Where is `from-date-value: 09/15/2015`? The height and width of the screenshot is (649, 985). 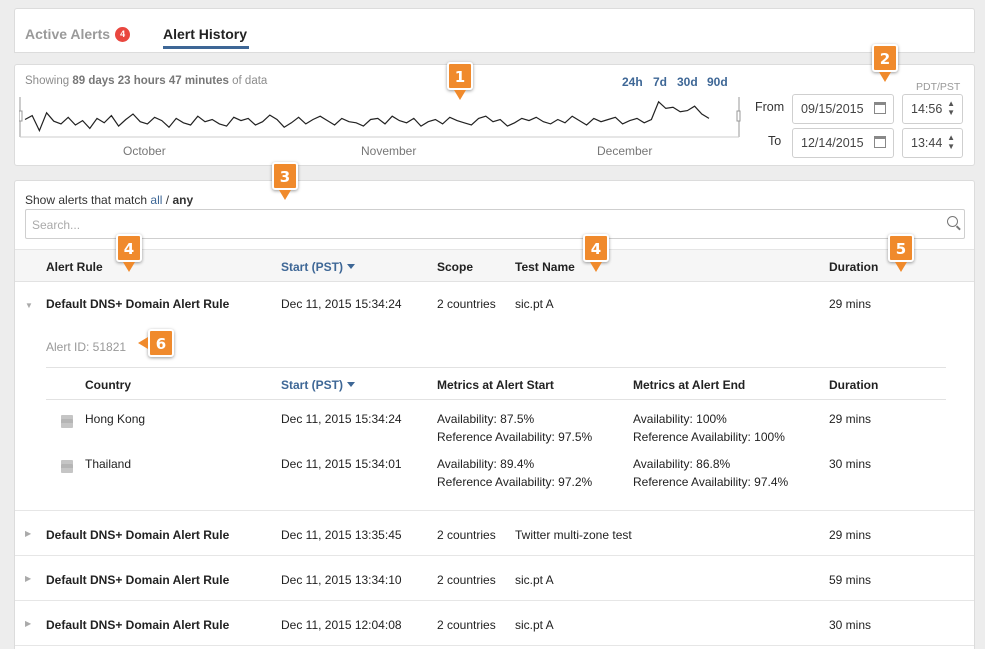
from-date-value: 09/15/2015 is located at coordinates (832, 109).